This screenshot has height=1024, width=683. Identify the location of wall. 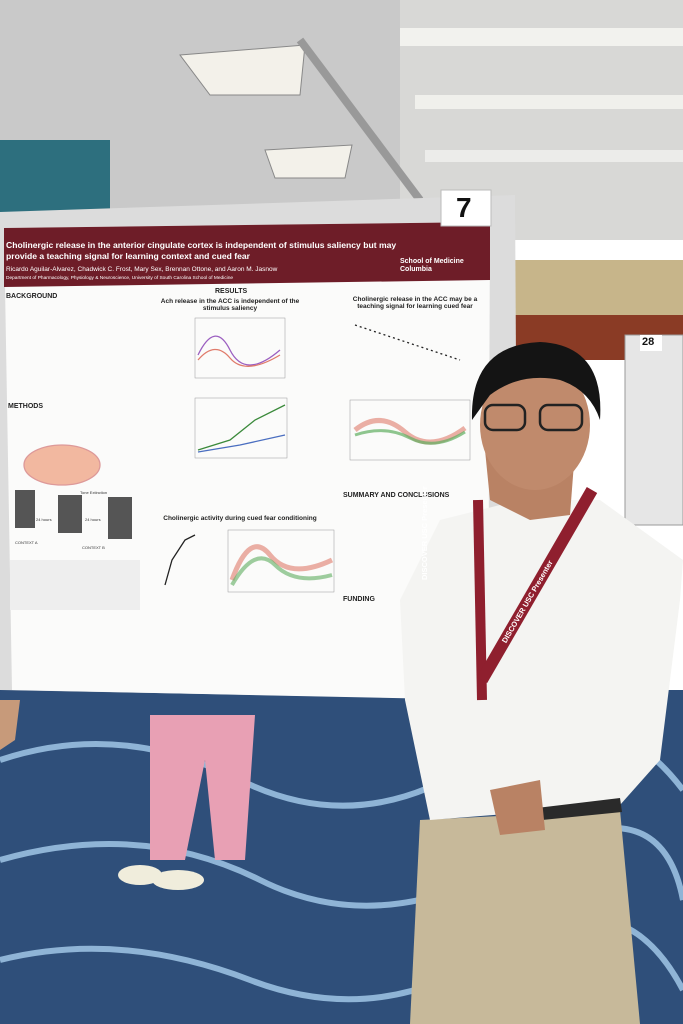
(599, 290).